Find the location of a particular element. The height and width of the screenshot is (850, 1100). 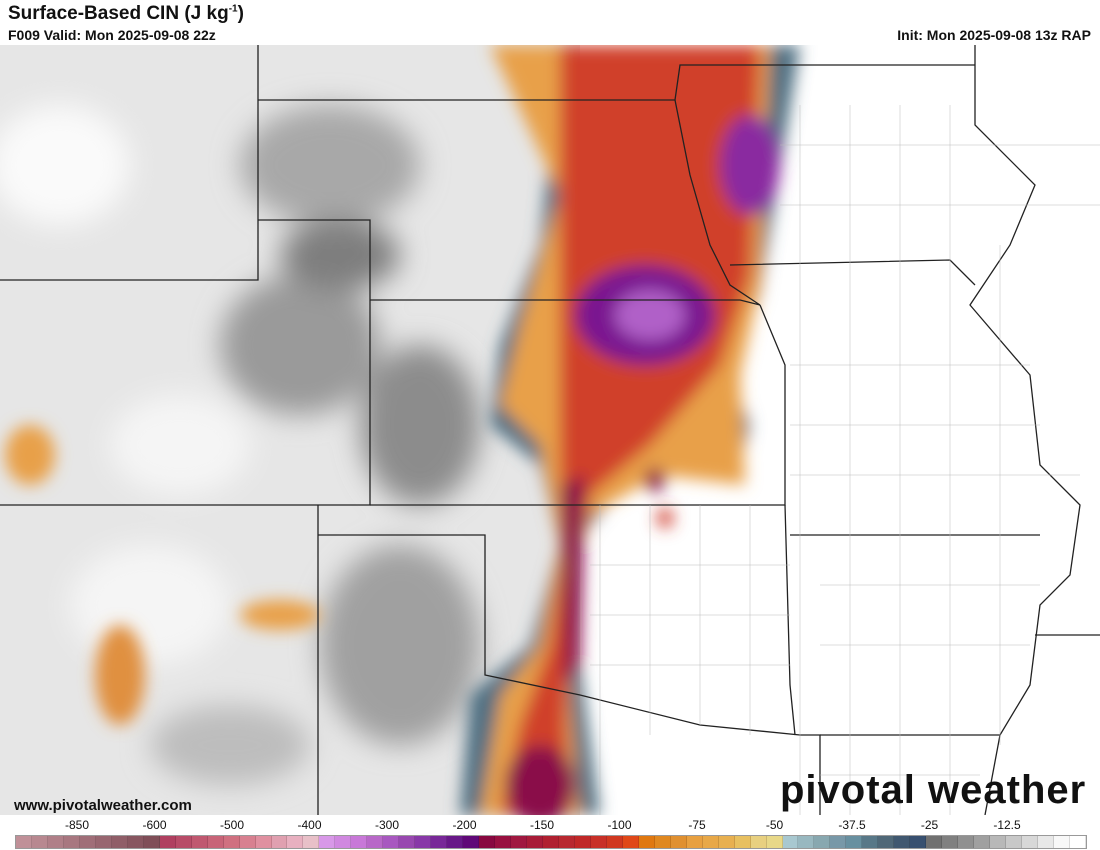

colorbar-tick-label: -300 is located at coordinates (387, 825).